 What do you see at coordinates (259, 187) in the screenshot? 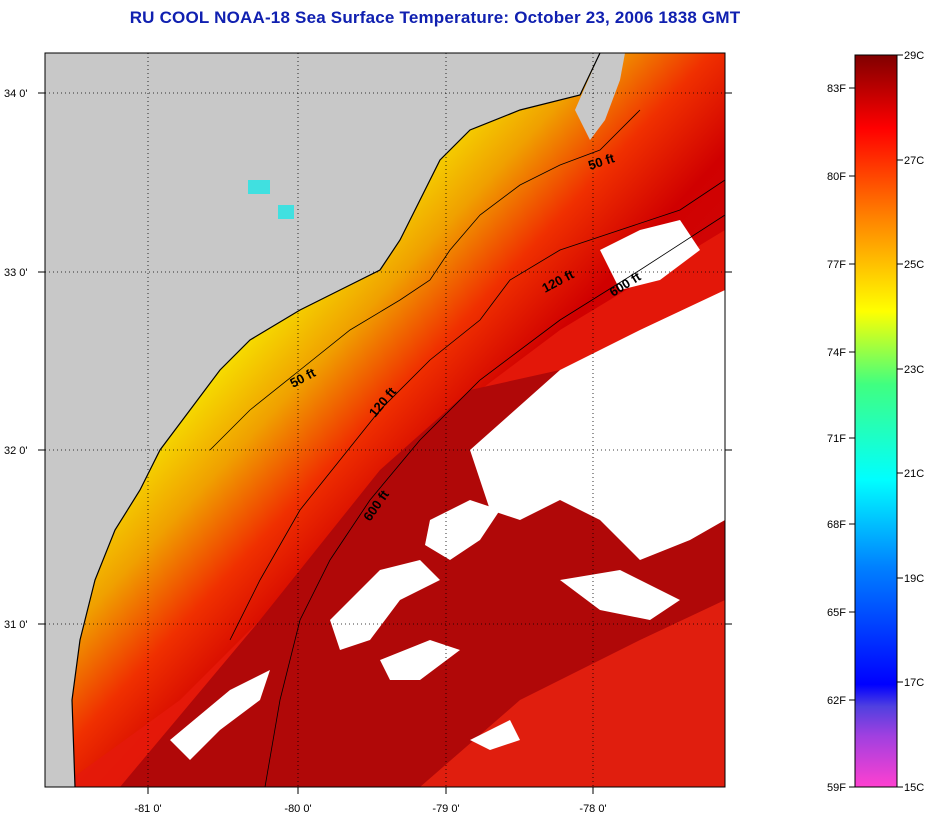
I see `inland-lake` at bounding box center [259, 187].